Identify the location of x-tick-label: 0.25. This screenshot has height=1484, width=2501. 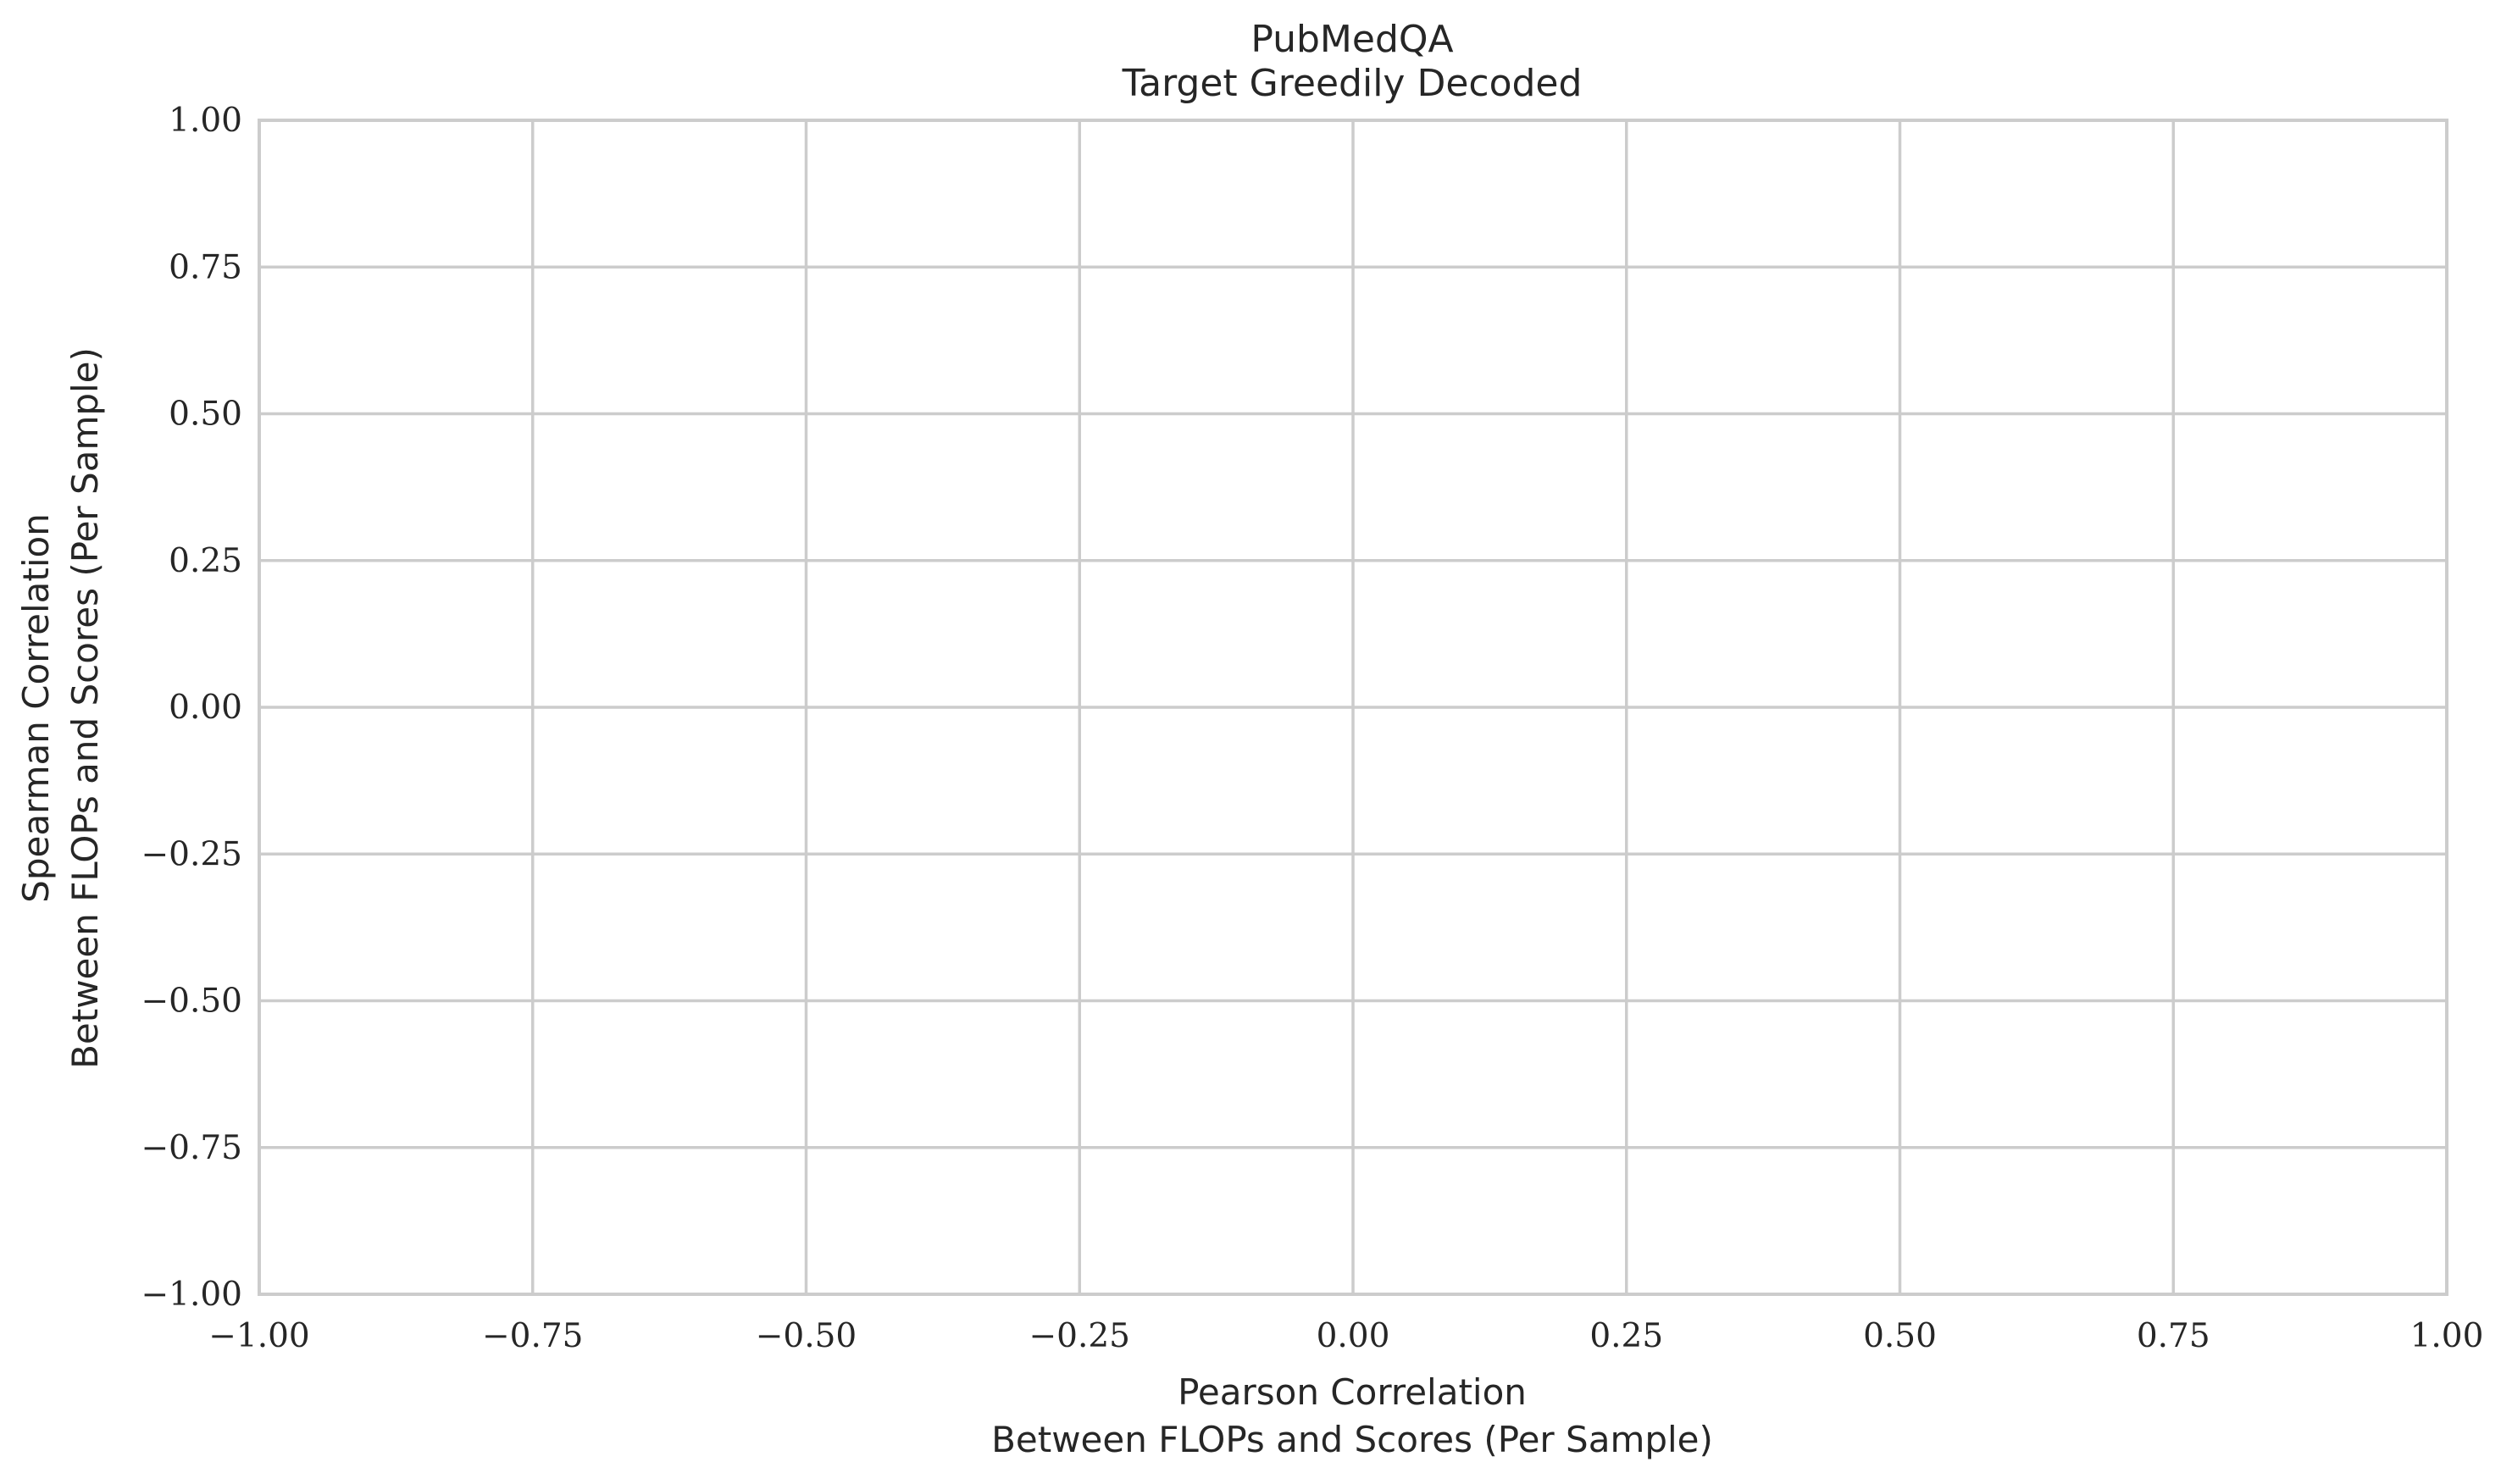
(1626, 1336).